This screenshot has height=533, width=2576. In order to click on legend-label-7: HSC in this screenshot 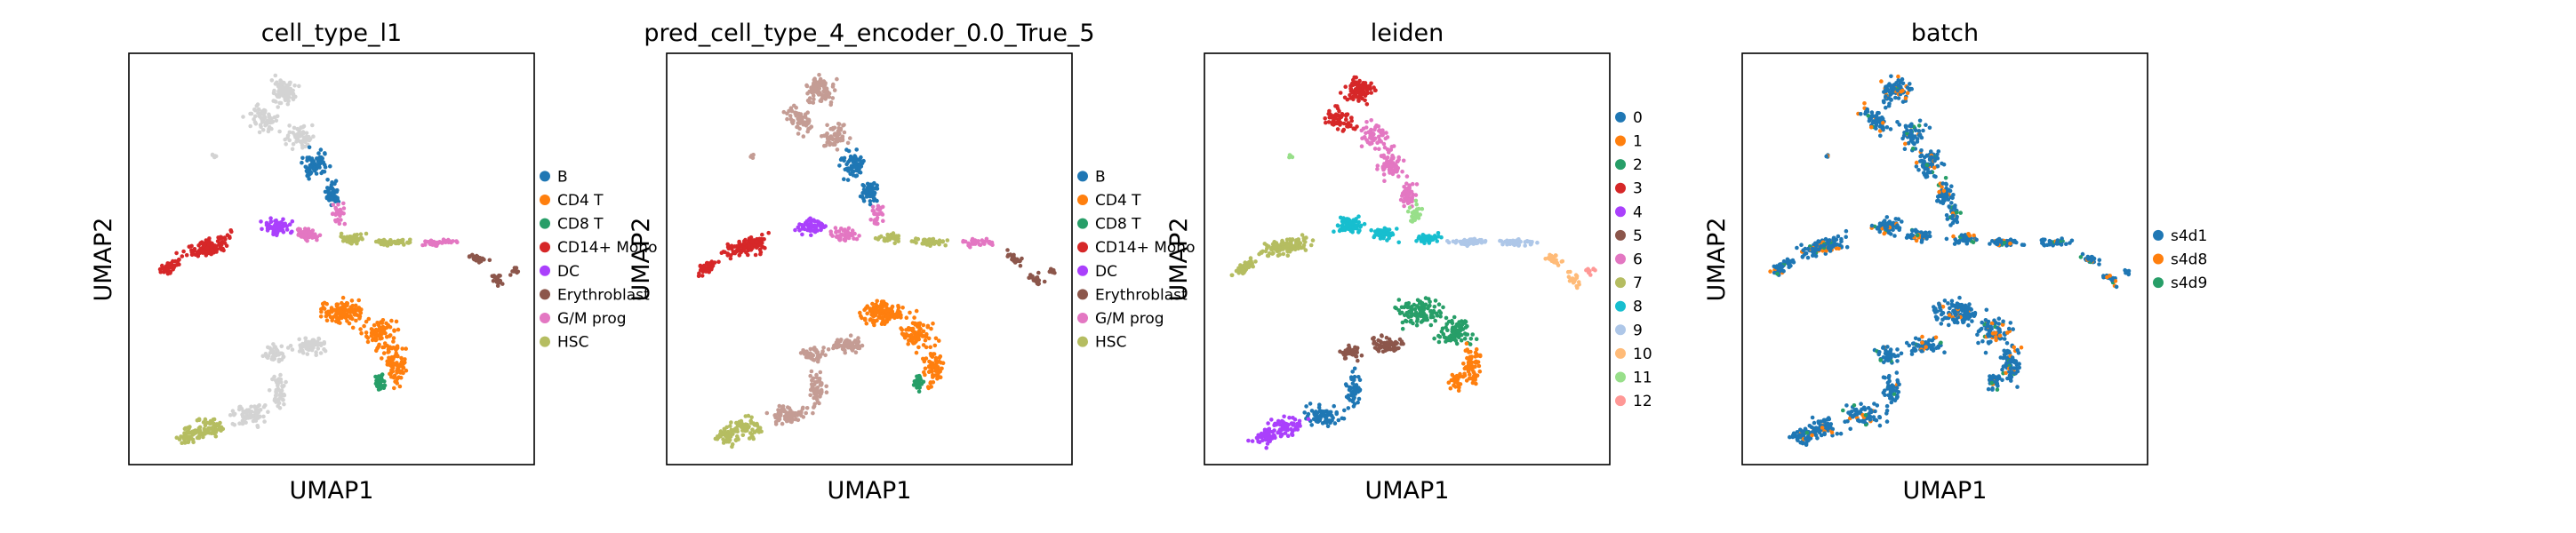, I will do `click(572, 343)`.